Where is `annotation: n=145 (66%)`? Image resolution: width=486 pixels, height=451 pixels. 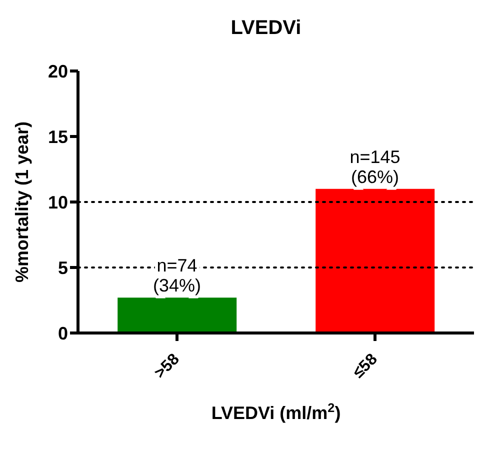 annotation: n=145 (66%) is located at coordinates (375, 166).